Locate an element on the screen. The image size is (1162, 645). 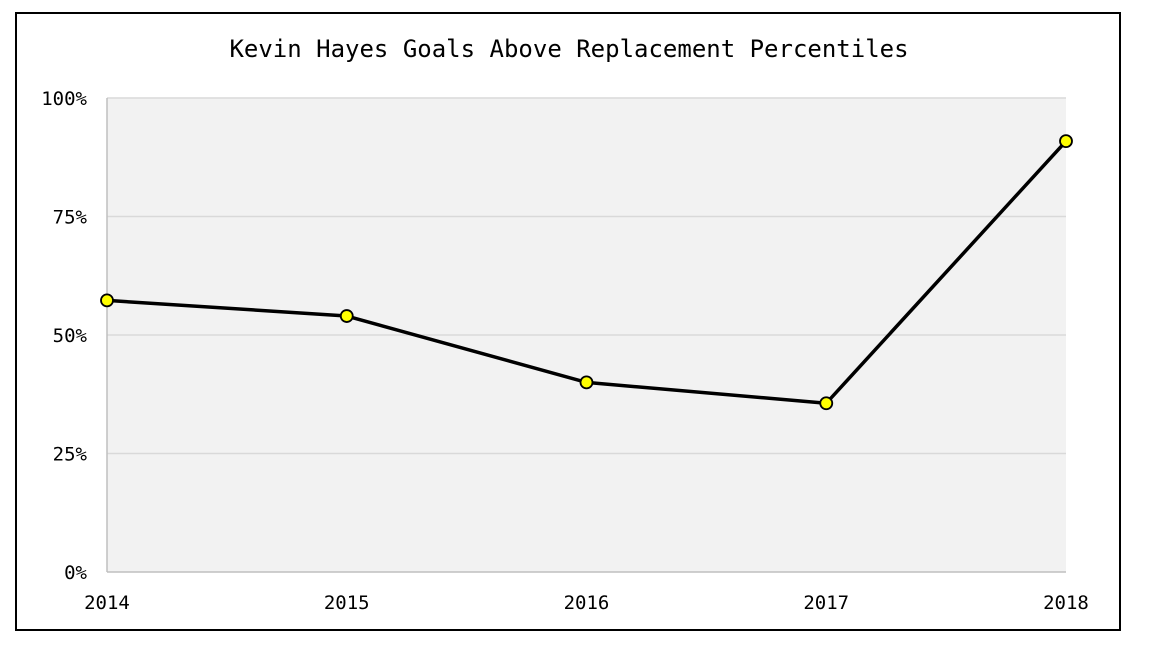
y-tick-label: 75% is located at coordinates (70, 218).